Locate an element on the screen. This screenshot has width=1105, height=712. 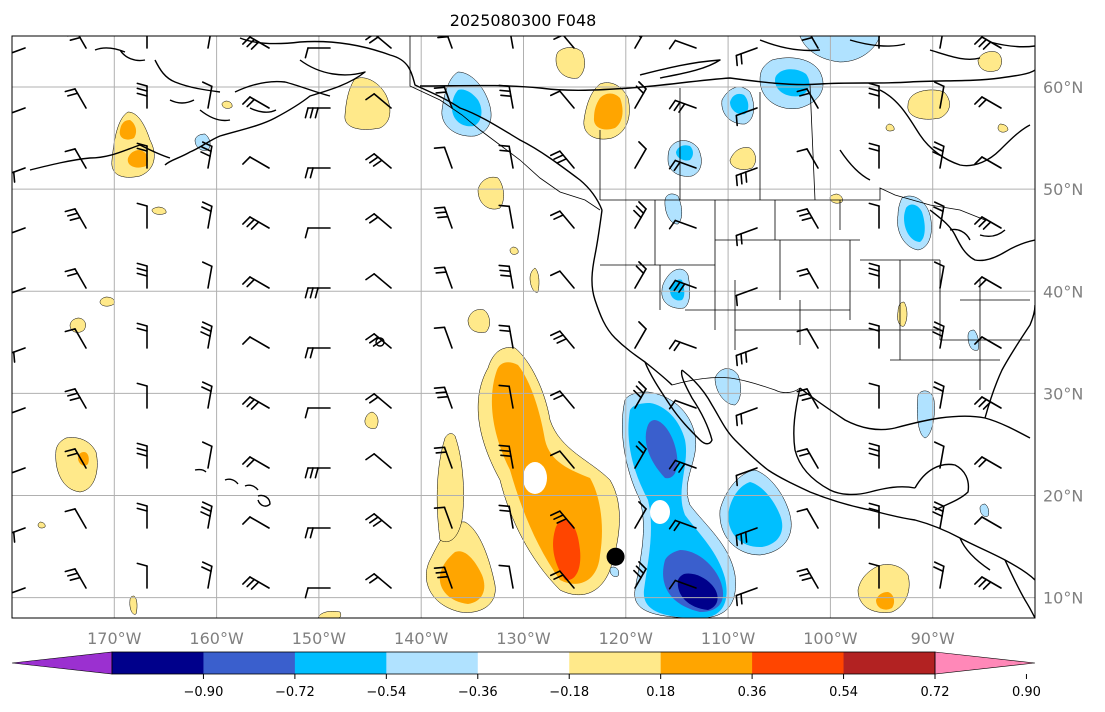
positive-patch-gulf-alaska is located at coordinates (367, 103).